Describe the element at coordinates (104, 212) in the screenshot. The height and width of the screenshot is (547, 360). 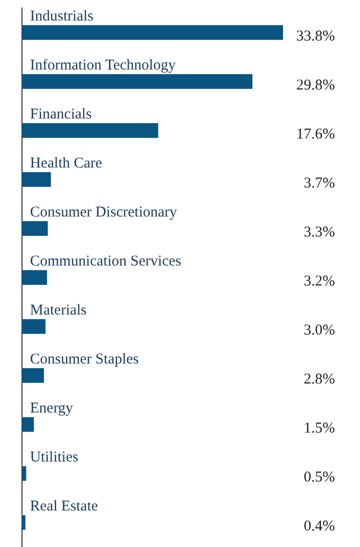
I see `y-tick-label: Consumer Discretionary` at that location.